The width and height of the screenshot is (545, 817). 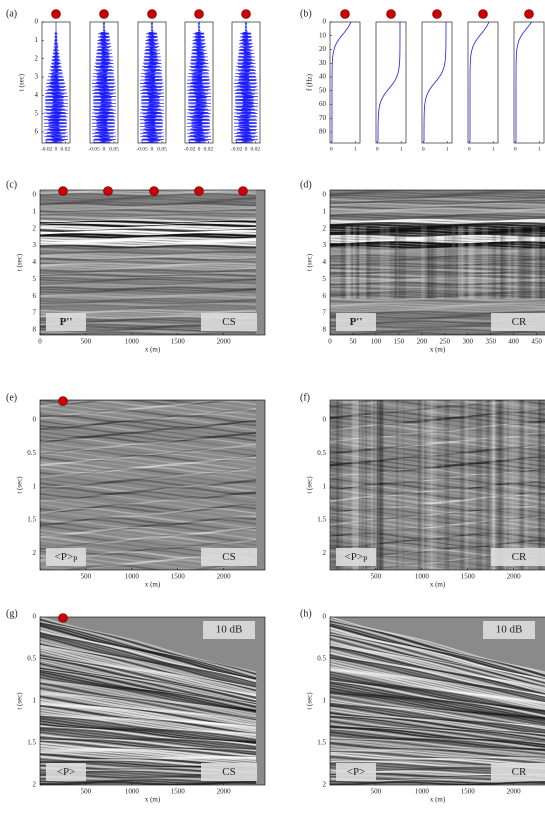 What do you see at coordinates (22, 82) in the screenshot?
I see `y-axis-label: t (sec)` at bounding box center [22, 82].